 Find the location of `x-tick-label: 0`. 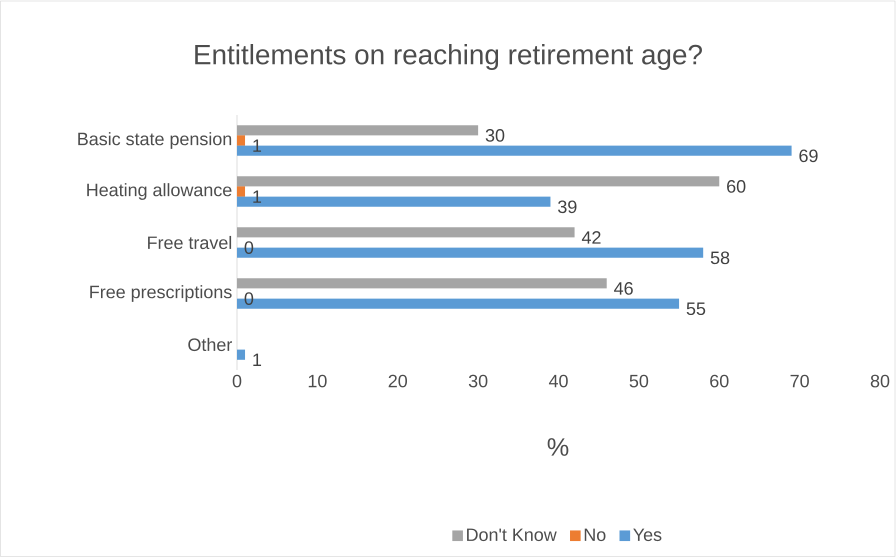

x-tick-label: 0 is located at coordinates (237, 381).